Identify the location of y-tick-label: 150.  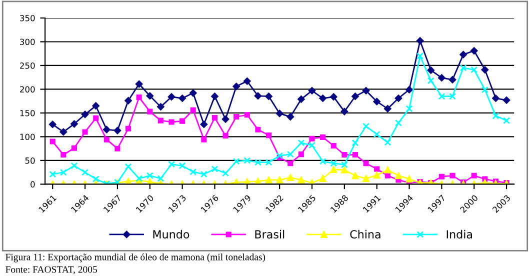
(27, 113).